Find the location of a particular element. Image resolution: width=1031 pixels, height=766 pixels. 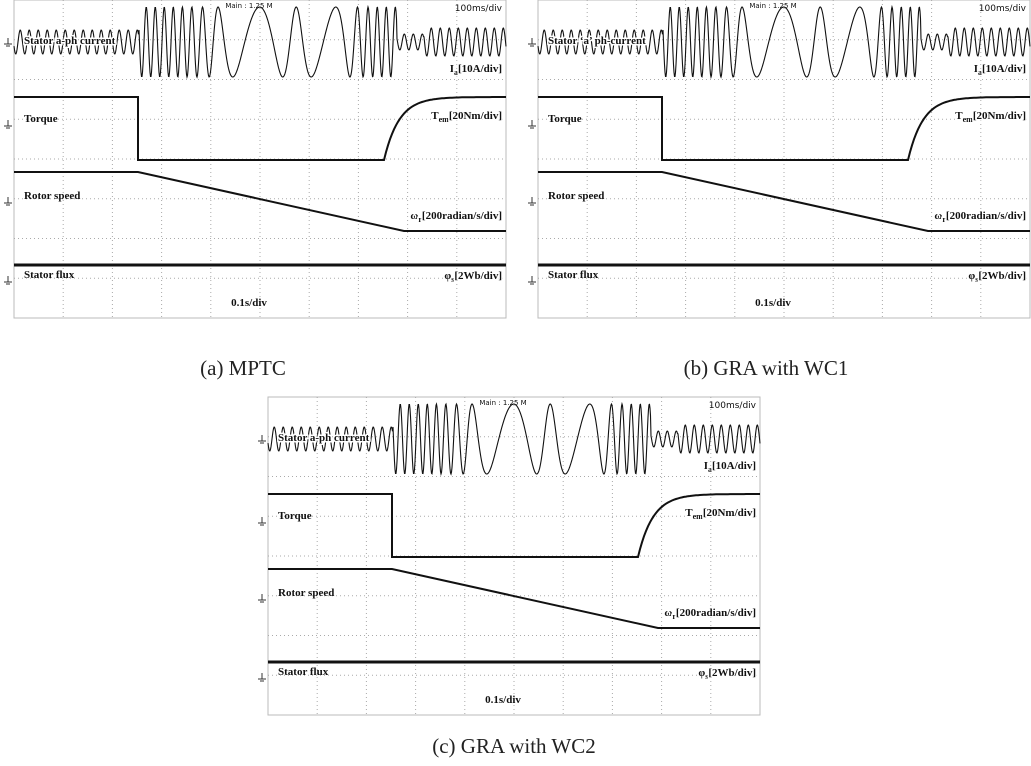

trace-label: Stator ‘a’ ph-current is located at coordinates (597, 41).